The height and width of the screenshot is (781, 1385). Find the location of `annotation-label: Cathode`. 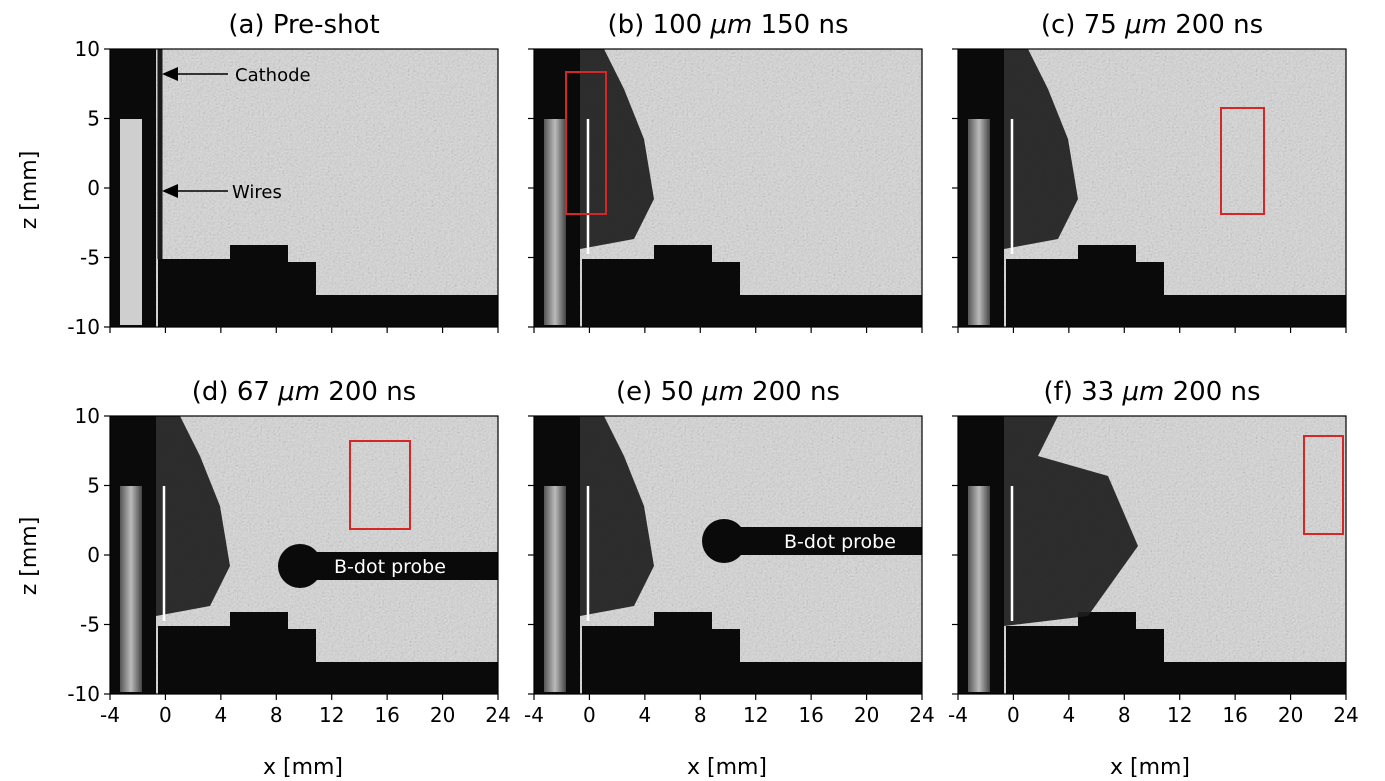

annotation-label: Cathode is located at coordinates (273, 75).